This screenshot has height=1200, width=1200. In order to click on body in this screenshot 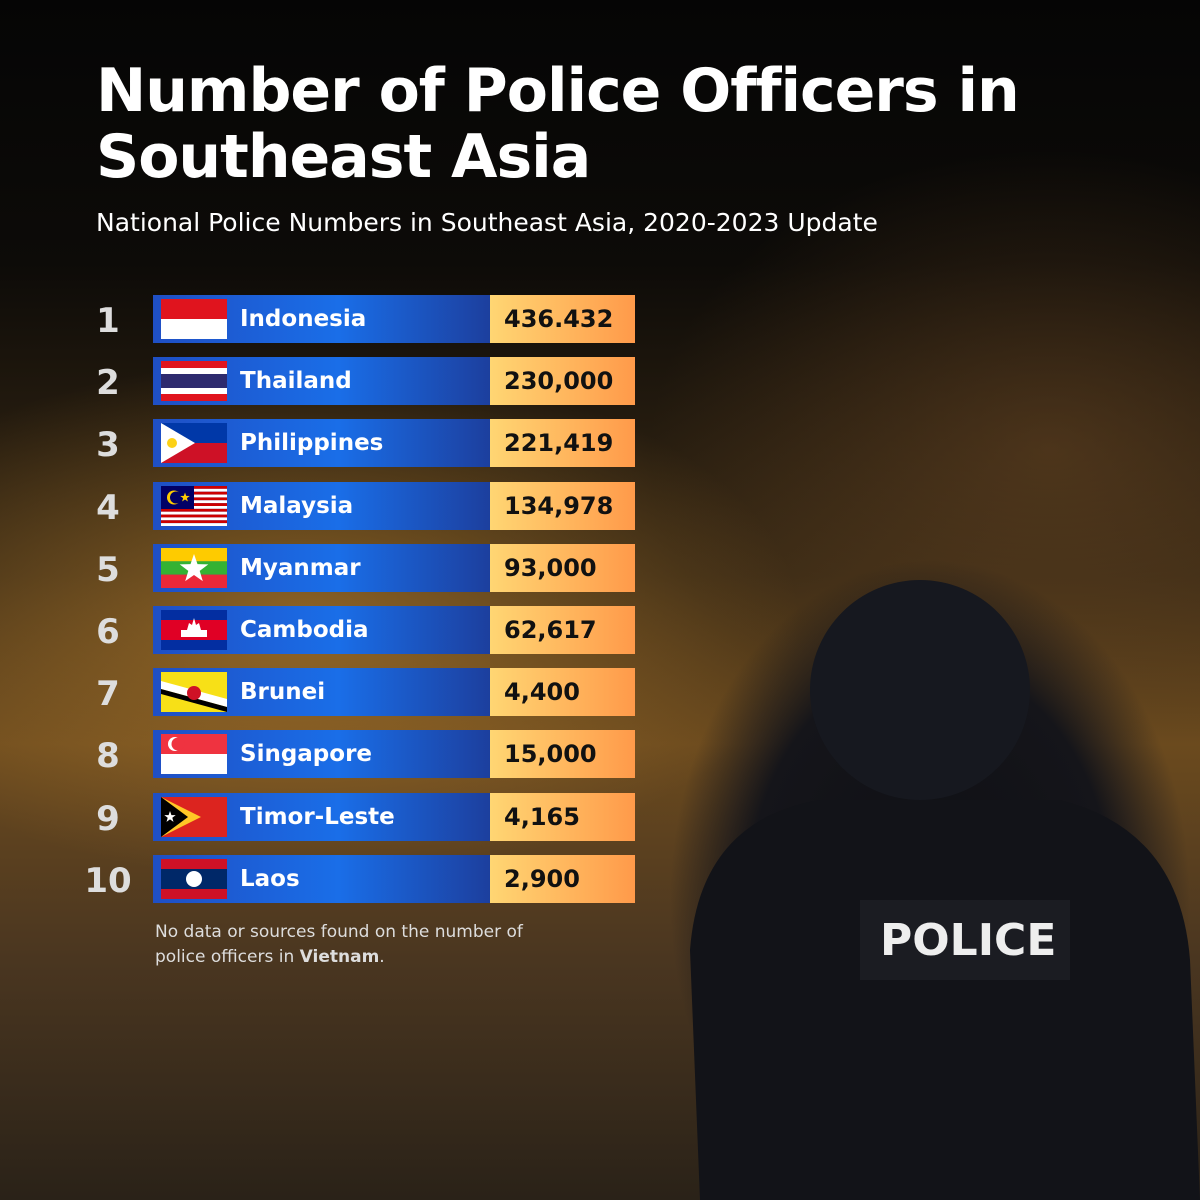, I will do `click(945, 1000)`.